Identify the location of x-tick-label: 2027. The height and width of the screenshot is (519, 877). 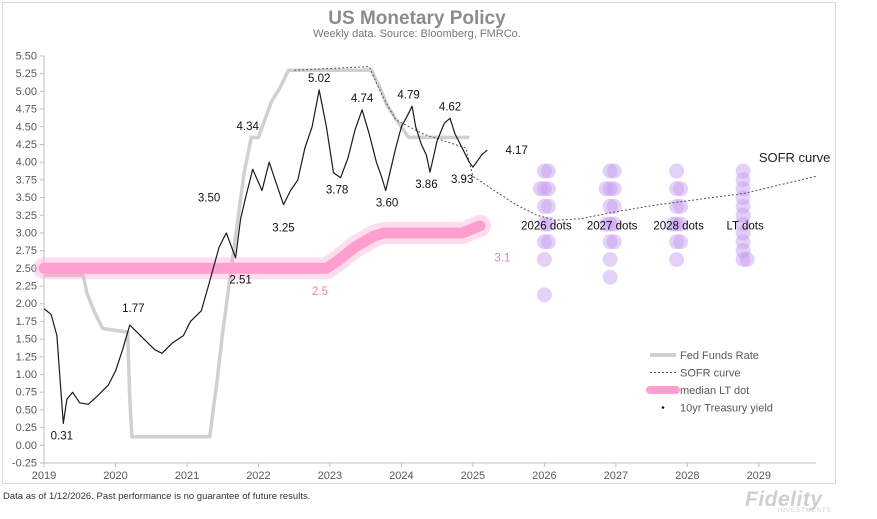
(616, 476).